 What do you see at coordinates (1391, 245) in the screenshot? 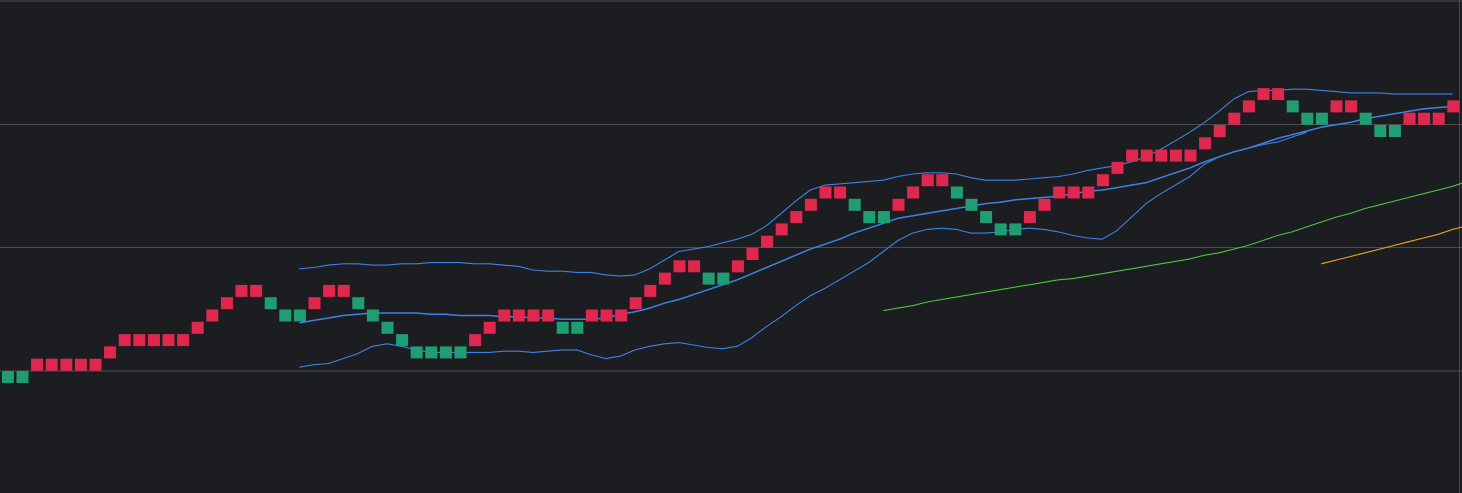
I see `ma-slow-line` at bounding box center [1391, 245].